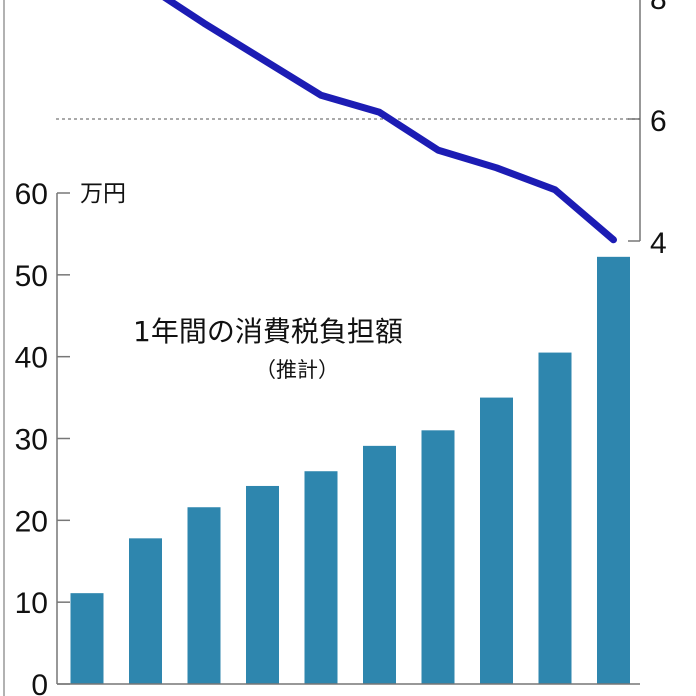 The image size is (696, 696). Describe the element at coordinates (658, 121) in the screenshot. I see `right-tick-label: 6` at that location.